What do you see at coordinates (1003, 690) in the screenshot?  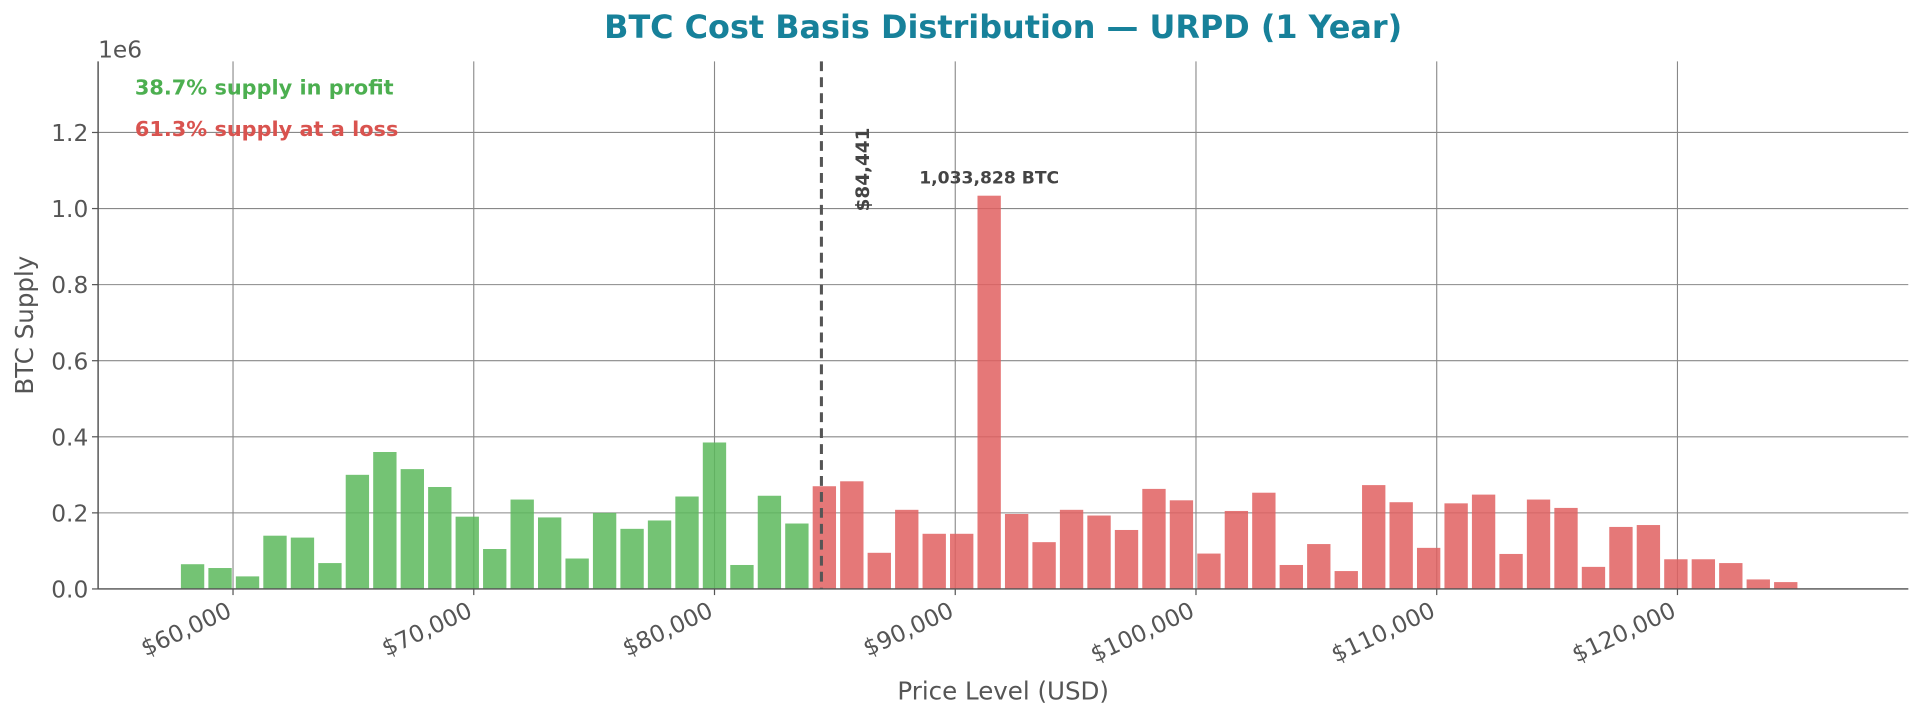 I see `x-axis-label: Price Level (USD)` at bounding box center [1003, 690].